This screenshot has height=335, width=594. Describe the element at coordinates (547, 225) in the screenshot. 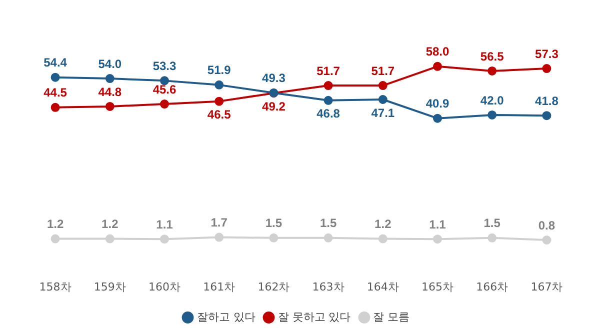

I see `data-label: 0.8` at that location.